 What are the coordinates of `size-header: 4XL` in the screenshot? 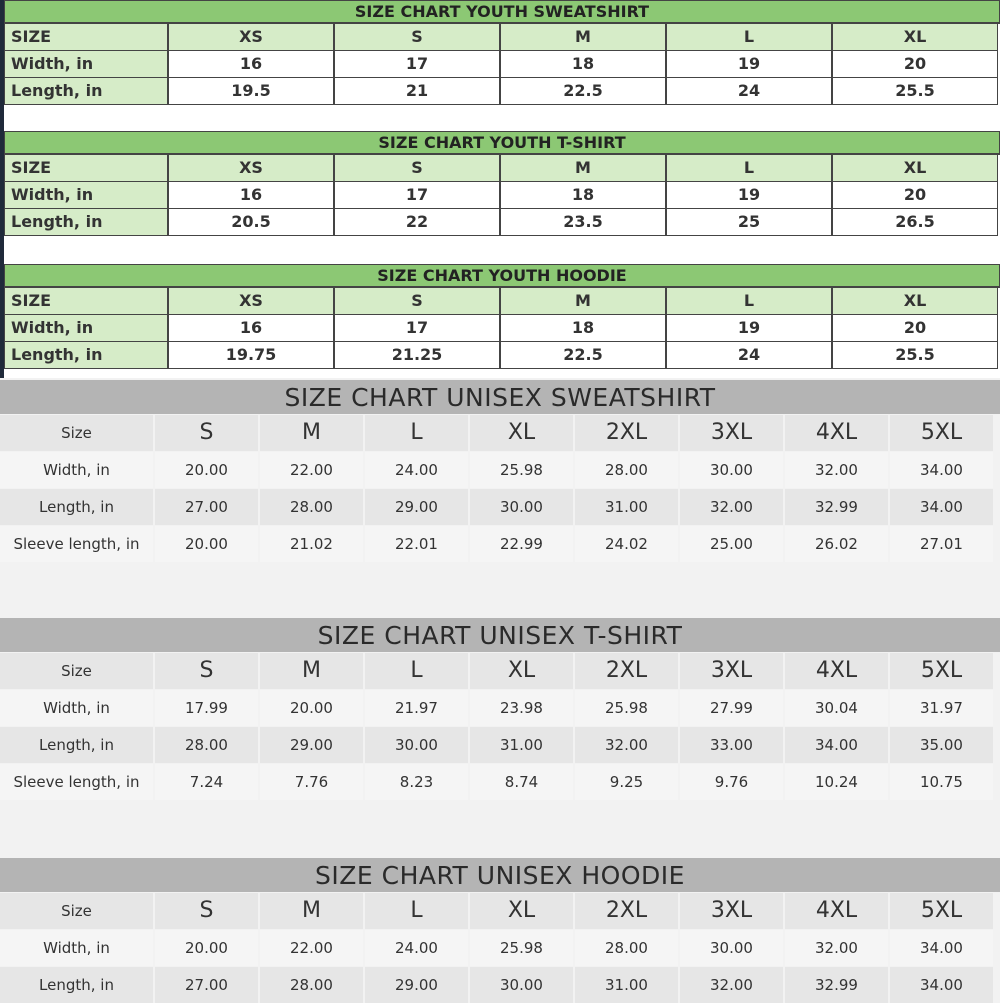 It's located at (836, 911).